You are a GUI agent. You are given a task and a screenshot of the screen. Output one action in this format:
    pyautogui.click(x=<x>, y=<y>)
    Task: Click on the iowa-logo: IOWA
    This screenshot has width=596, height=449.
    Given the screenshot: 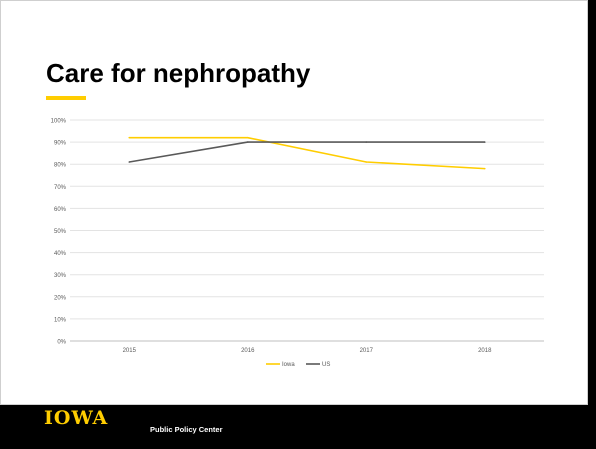 What is the action you would take?
    pyautogui.click(x=76, y=418)
    